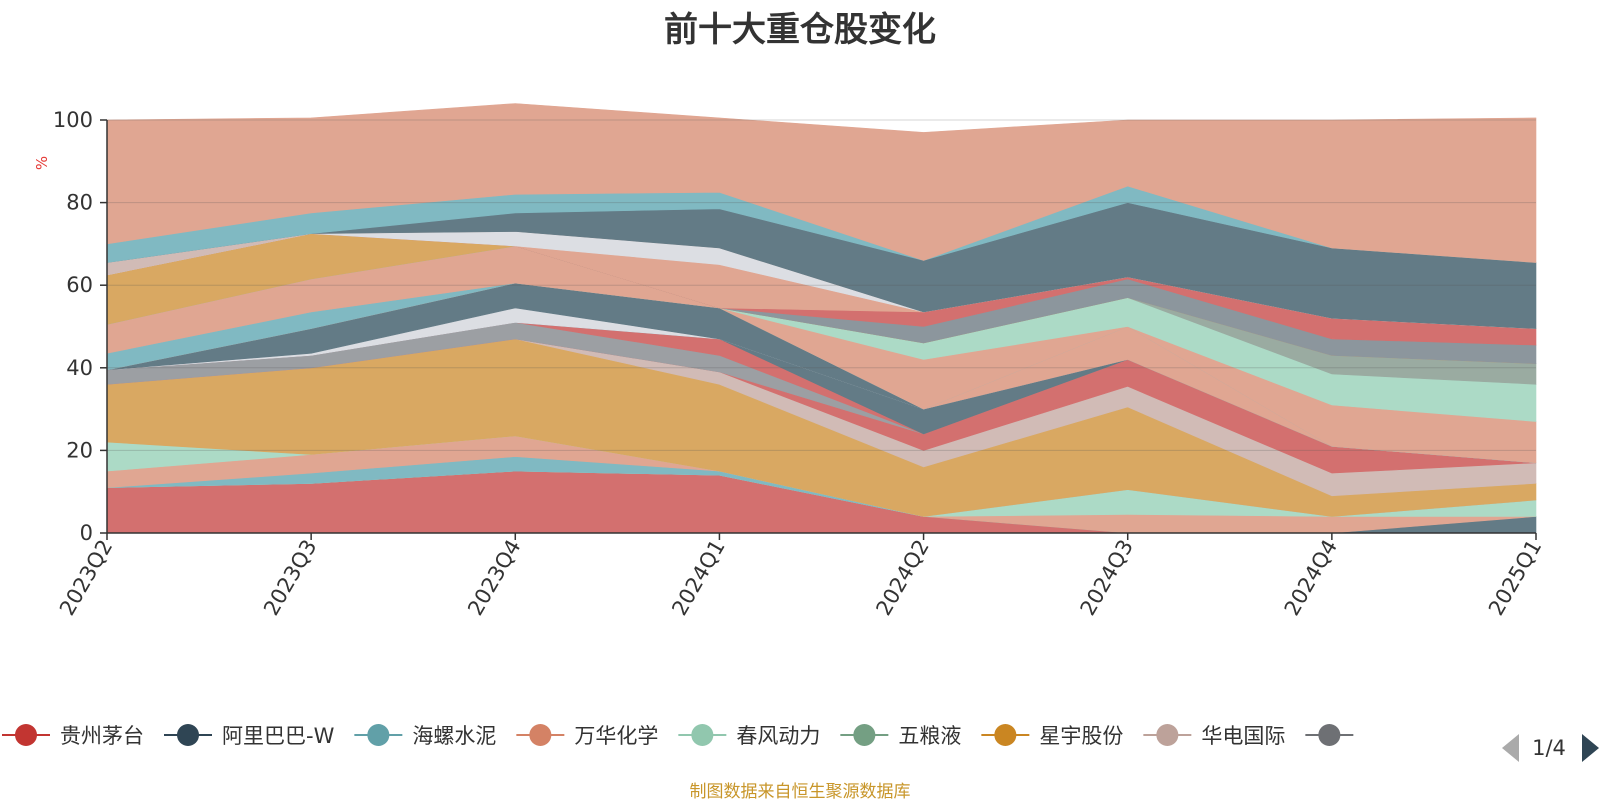  Describe the element at coordinates (42, 163) in the screenshot. I see `y-axis-label: %` at that location.